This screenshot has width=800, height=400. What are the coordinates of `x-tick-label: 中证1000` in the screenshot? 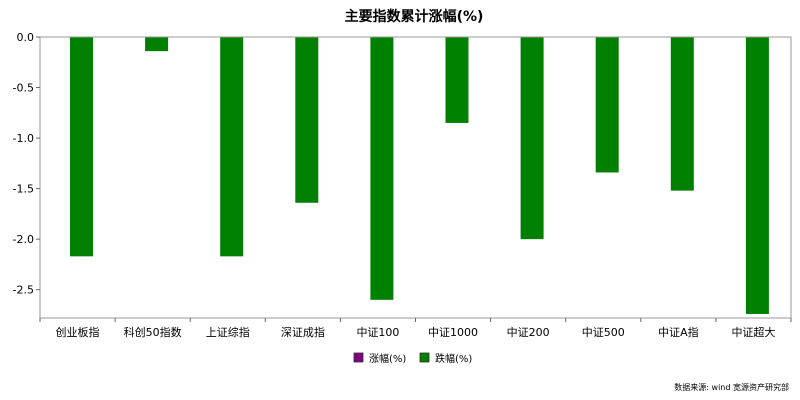 It's located at (453, 332).